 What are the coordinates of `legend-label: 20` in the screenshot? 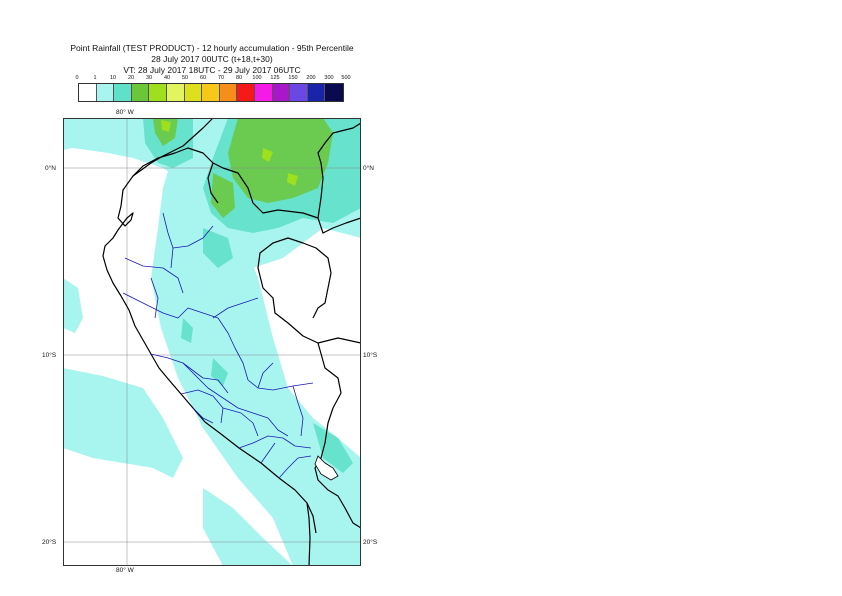 It's located at (131, 78).